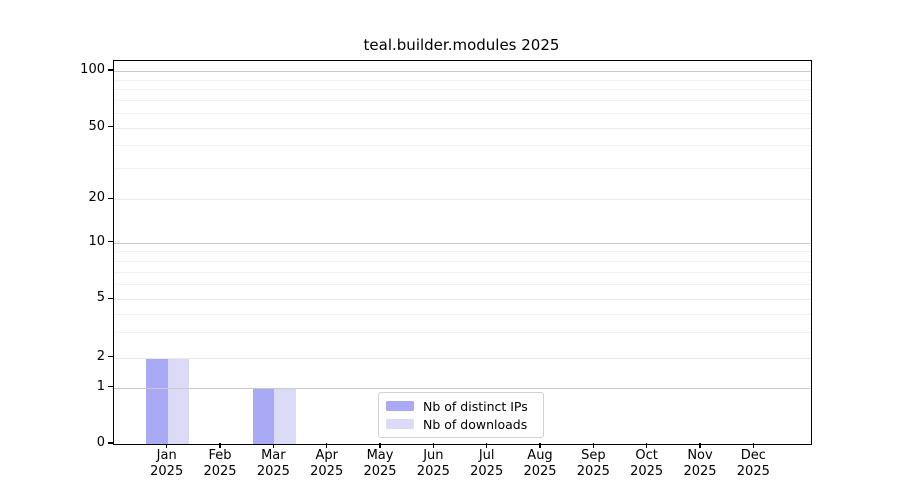 The width and height of the screenshot is (900, 500). Describe the element at coordinates (593, 455) in the screenshot. I see `x-label-month: Sep` at that location.